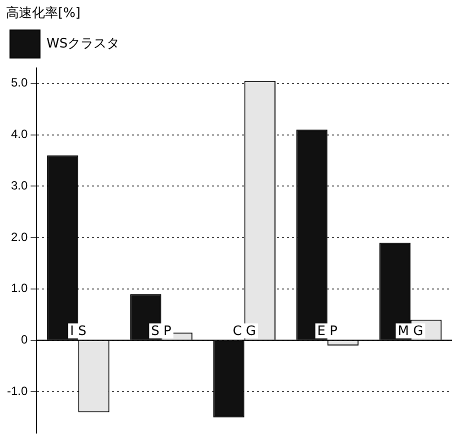 This screenshot has height=443, width=462. I want to click on y-tick-label: 0, so click(24, 339).